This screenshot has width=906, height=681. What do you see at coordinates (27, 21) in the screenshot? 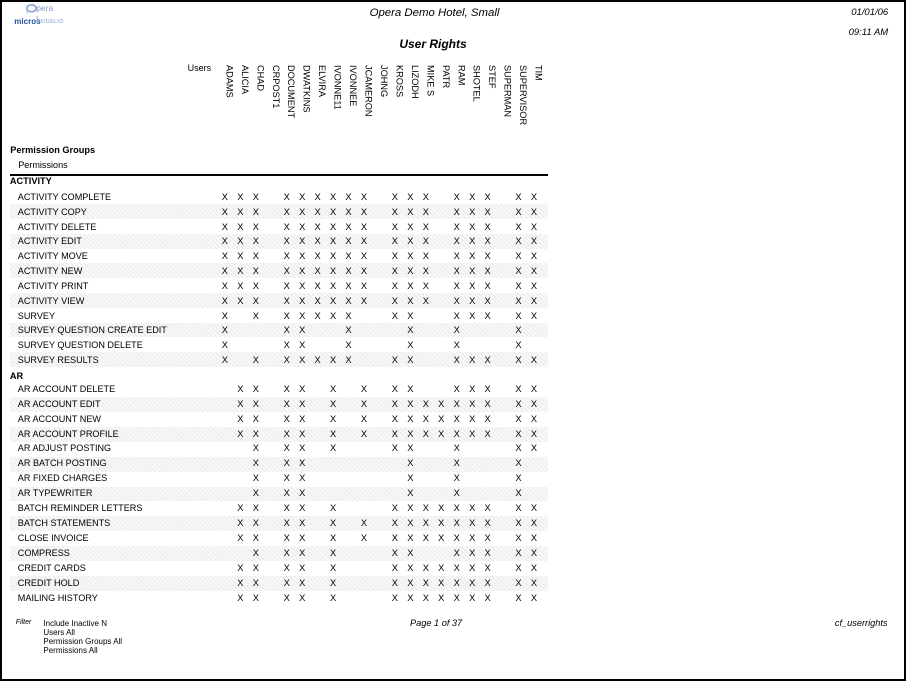
I see `svg-text: micros` at bounding box center [27, 21].